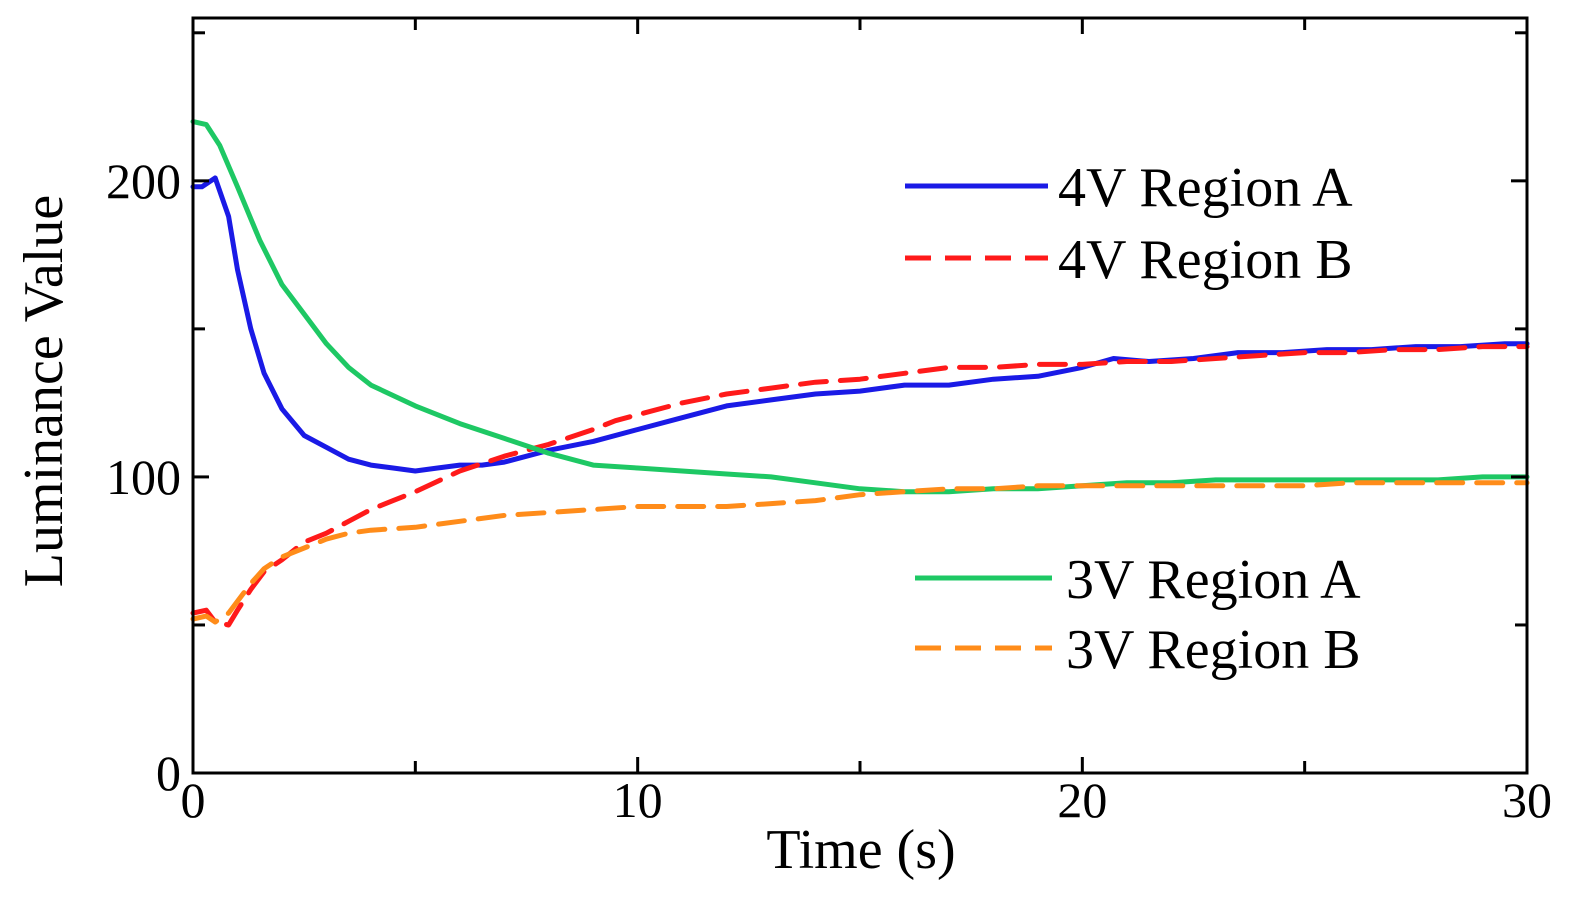  I want to click on x-tick-label: 30, so click(1527, 800).